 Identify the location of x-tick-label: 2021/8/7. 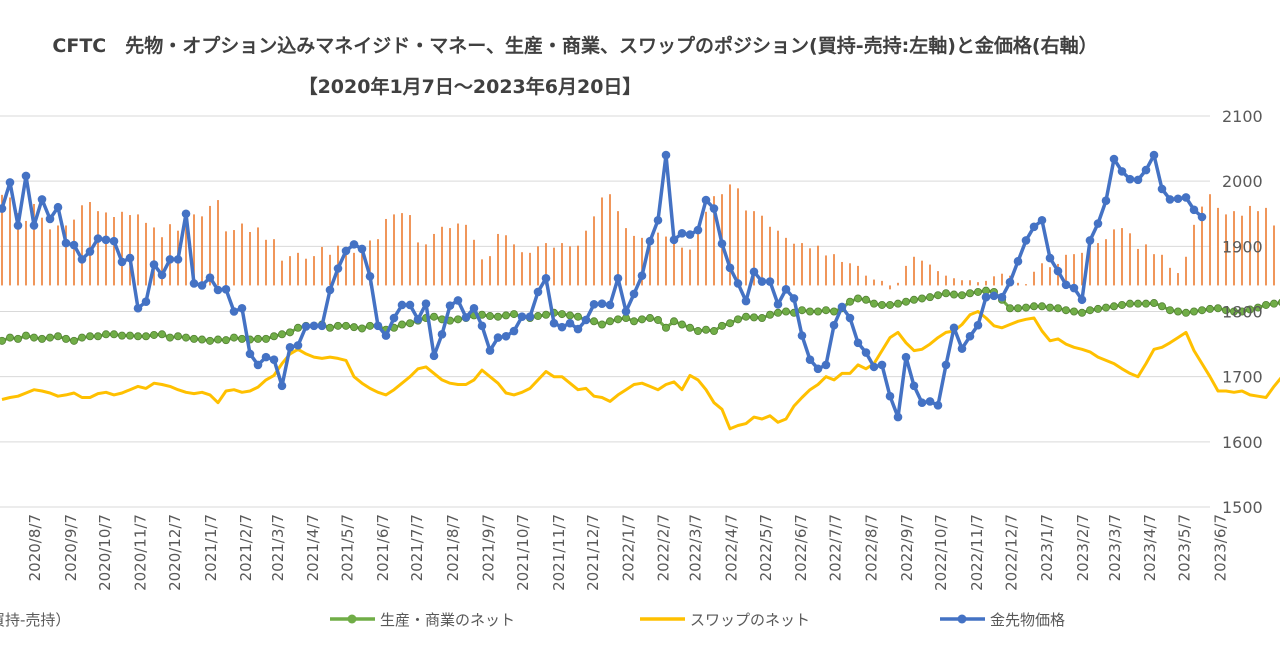
(453, 547).